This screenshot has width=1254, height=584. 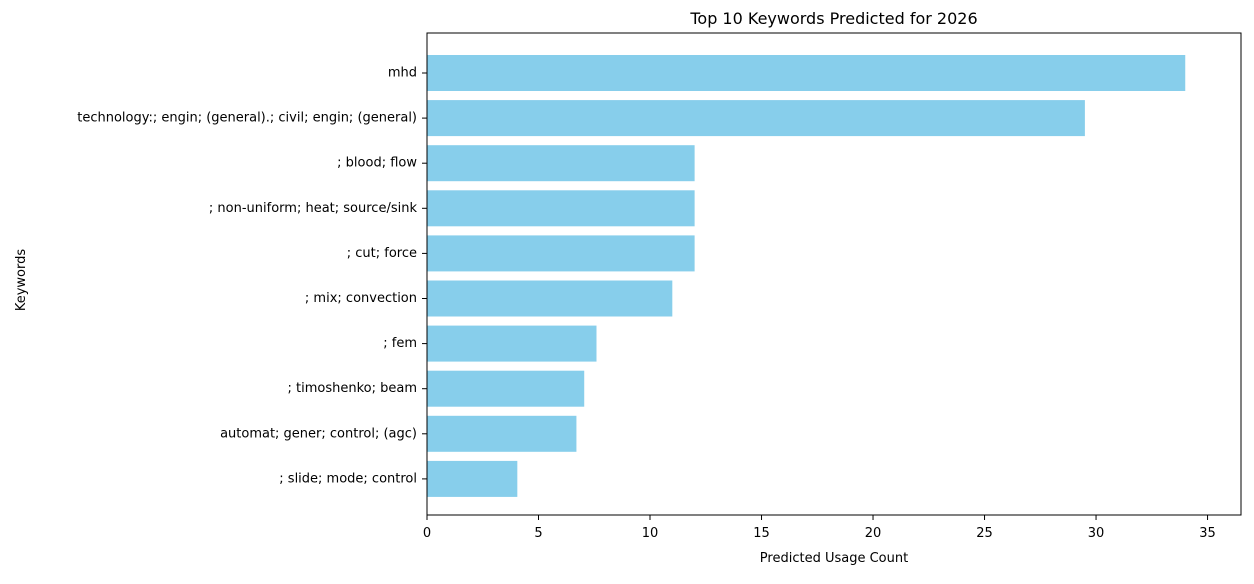 What do you see at coordinates (873, 533) in the screenshot?
I see `x-tick-label: 20` at bounding box center [873, 533].